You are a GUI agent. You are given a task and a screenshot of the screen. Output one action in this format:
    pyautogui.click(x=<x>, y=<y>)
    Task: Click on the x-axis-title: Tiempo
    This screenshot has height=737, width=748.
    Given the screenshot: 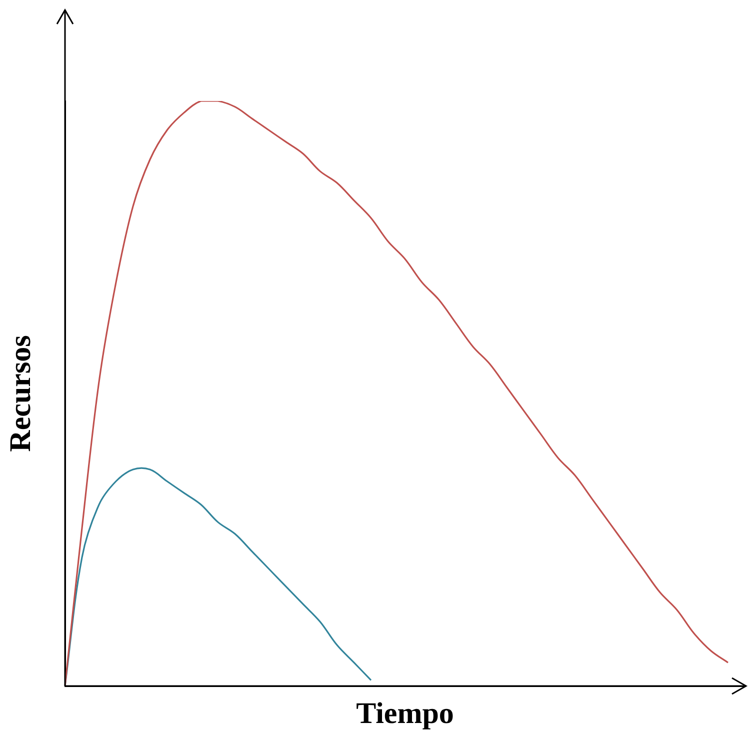 What is the action you would take?
    pyautogui.click(x=405, y=713)
    